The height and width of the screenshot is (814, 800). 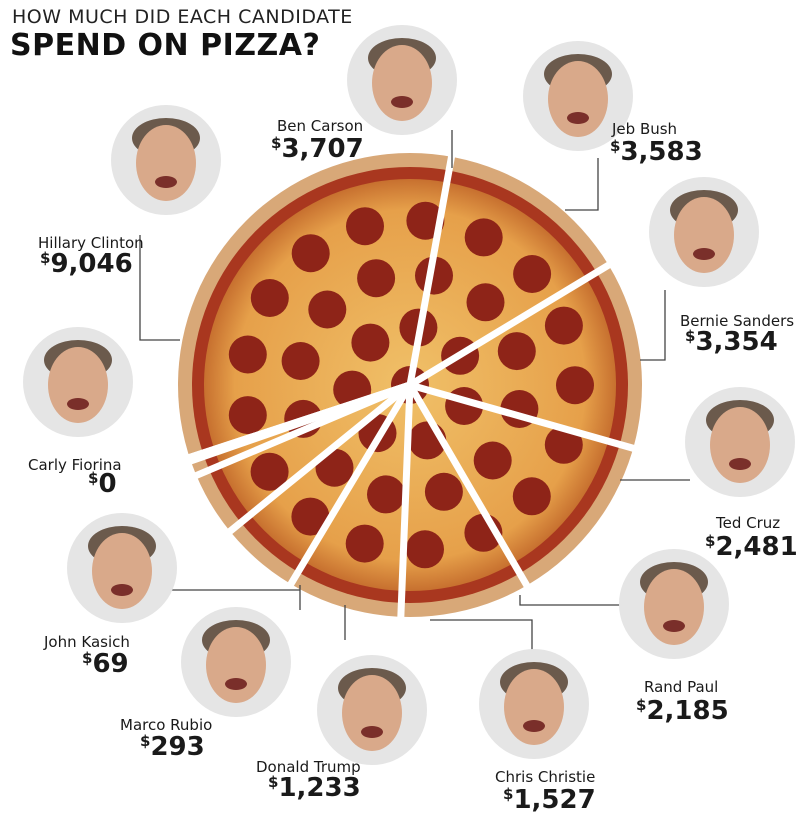 What do you see at coordinates (317, 149) in the screenshot?
I see `amount-ben-carson: $3,707` at bounding box center [317, 149].